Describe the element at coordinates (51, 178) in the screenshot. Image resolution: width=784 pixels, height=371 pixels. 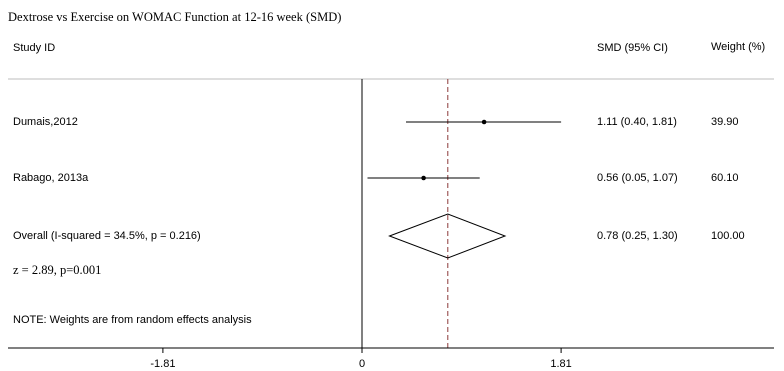
I see `study-label-rabago: Rabago, 2013a` at that location.